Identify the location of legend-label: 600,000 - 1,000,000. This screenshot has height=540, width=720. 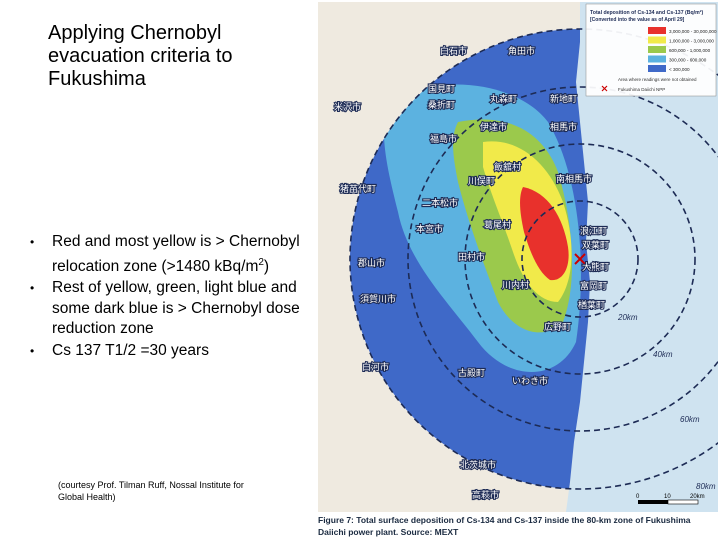
(690, 50).